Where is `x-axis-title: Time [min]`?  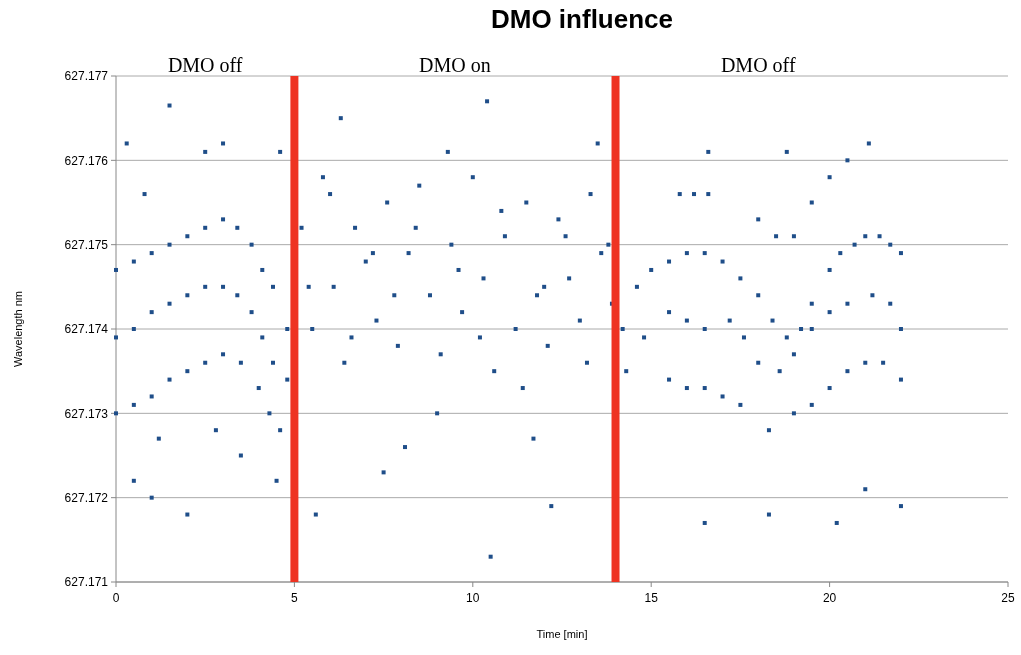
x-axis-title: Time [min] is located at coordinates (562, 634).